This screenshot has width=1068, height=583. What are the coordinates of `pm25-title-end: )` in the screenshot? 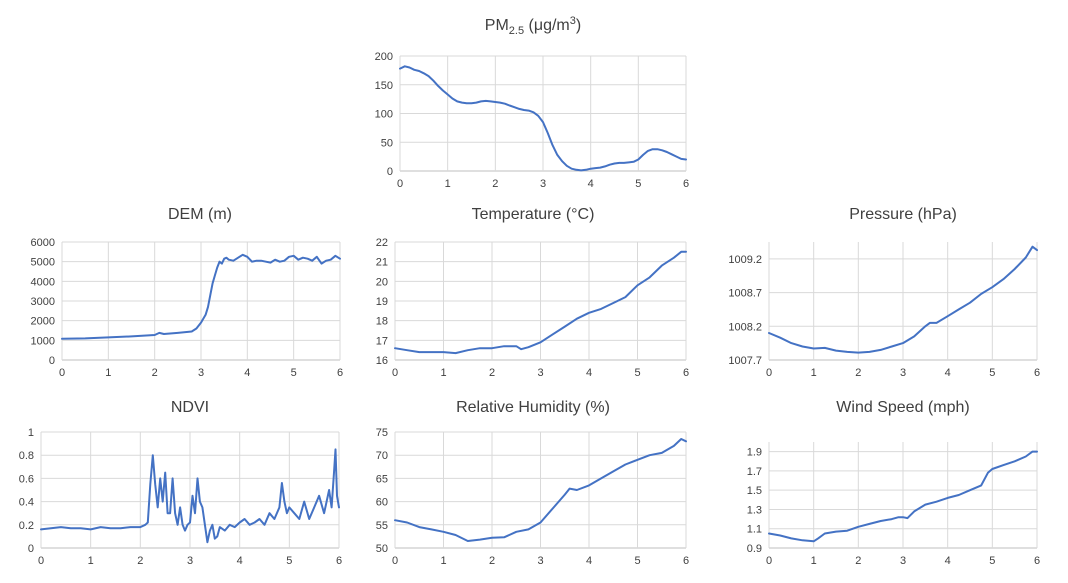 It's located at (578, 25).